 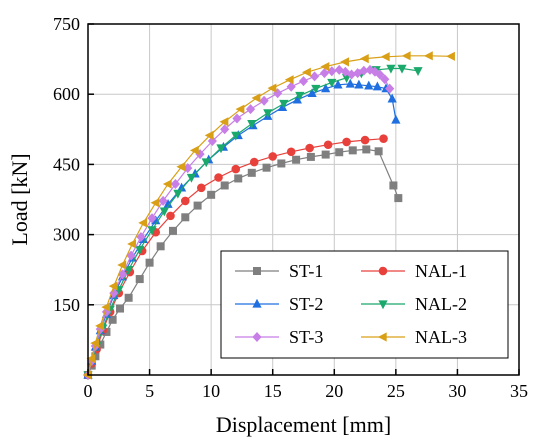 I want to click on legend-entry-nal-3: NAL-3, so click(x=414, y=337).